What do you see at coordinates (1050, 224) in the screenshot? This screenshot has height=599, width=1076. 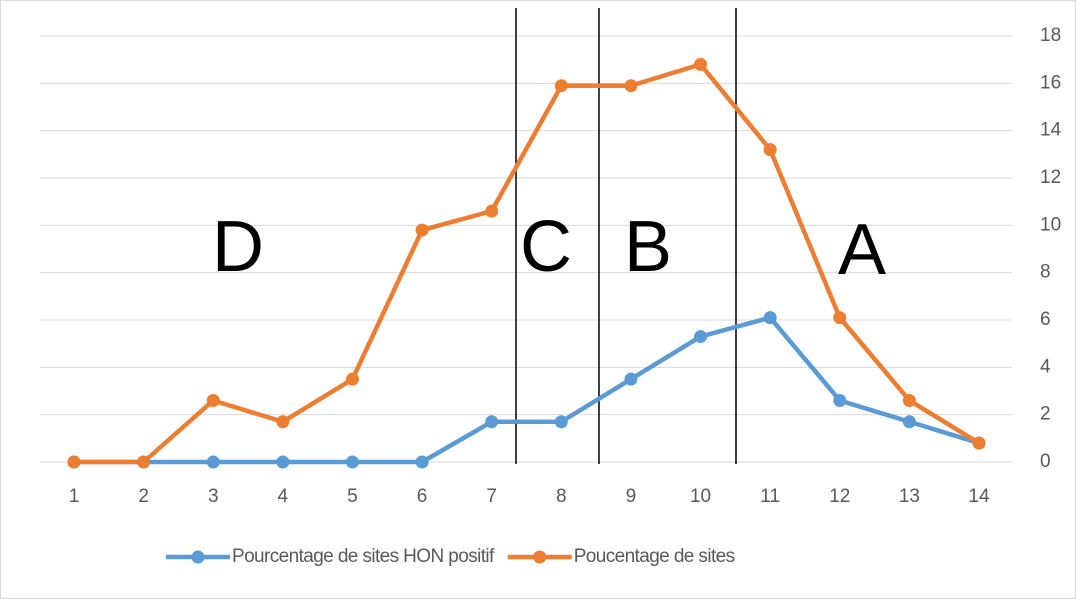 I see `y-tick-label: 10` at bounding box center [1050, 224].